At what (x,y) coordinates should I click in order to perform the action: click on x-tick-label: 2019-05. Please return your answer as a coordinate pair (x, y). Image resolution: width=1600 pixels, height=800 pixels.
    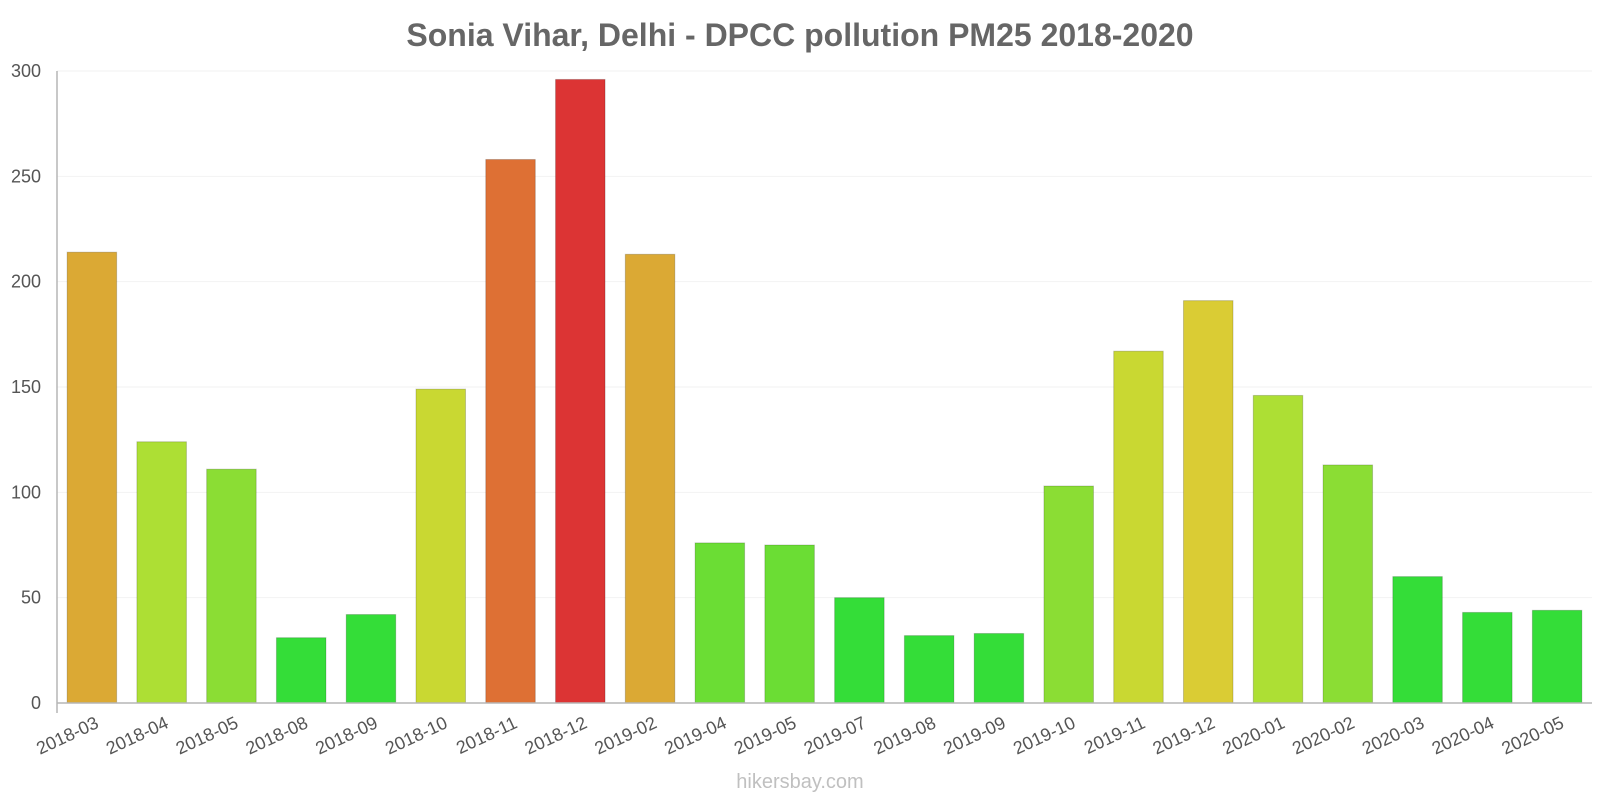
    Looking at the image, I should click on (765, 735).